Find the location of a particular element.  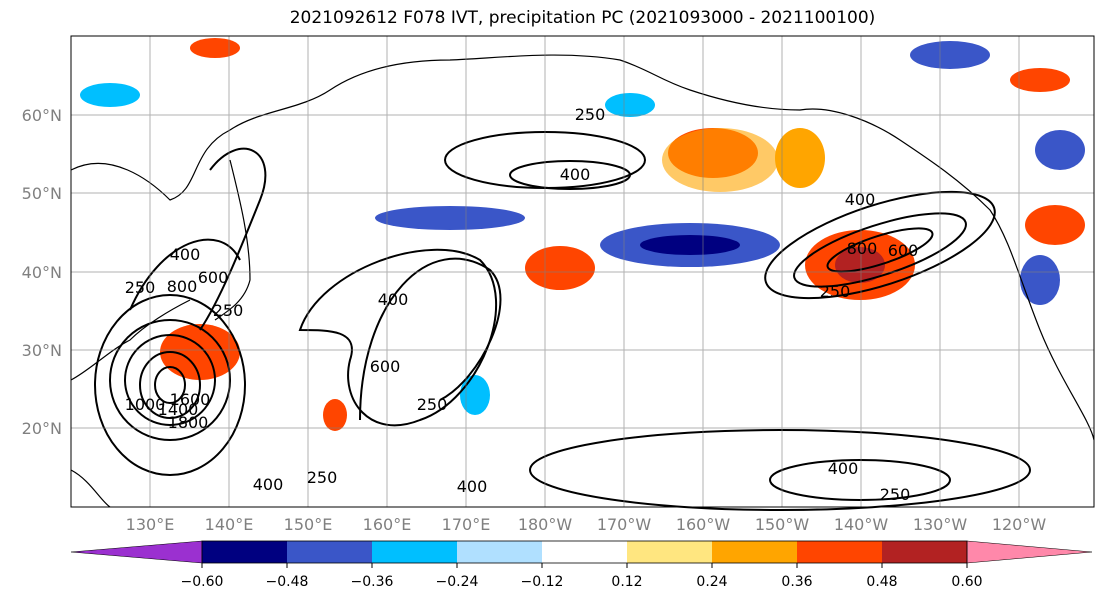

lon-label: 120°W is located at coordinates (1019, 522).